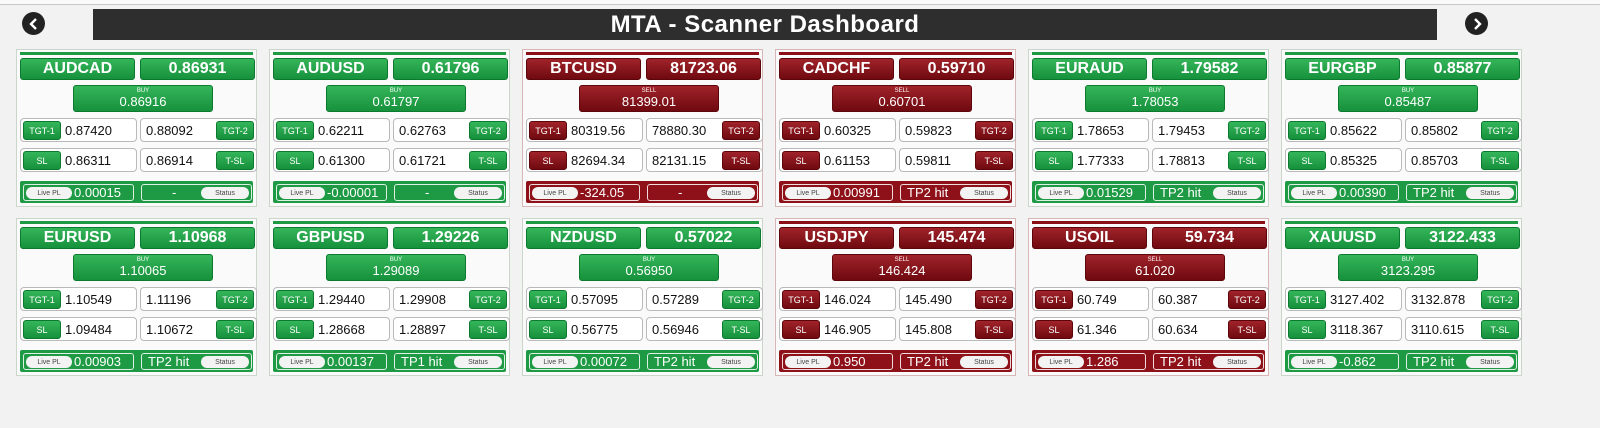  I want to click on stop-loss-box: SL 1.28668, so click(331, 329).